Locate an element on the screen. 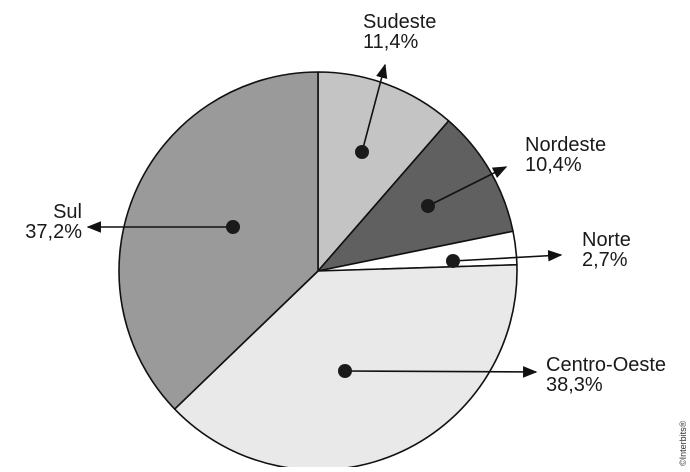  pointer-arrow-norte is located at coordinates (507, 255).